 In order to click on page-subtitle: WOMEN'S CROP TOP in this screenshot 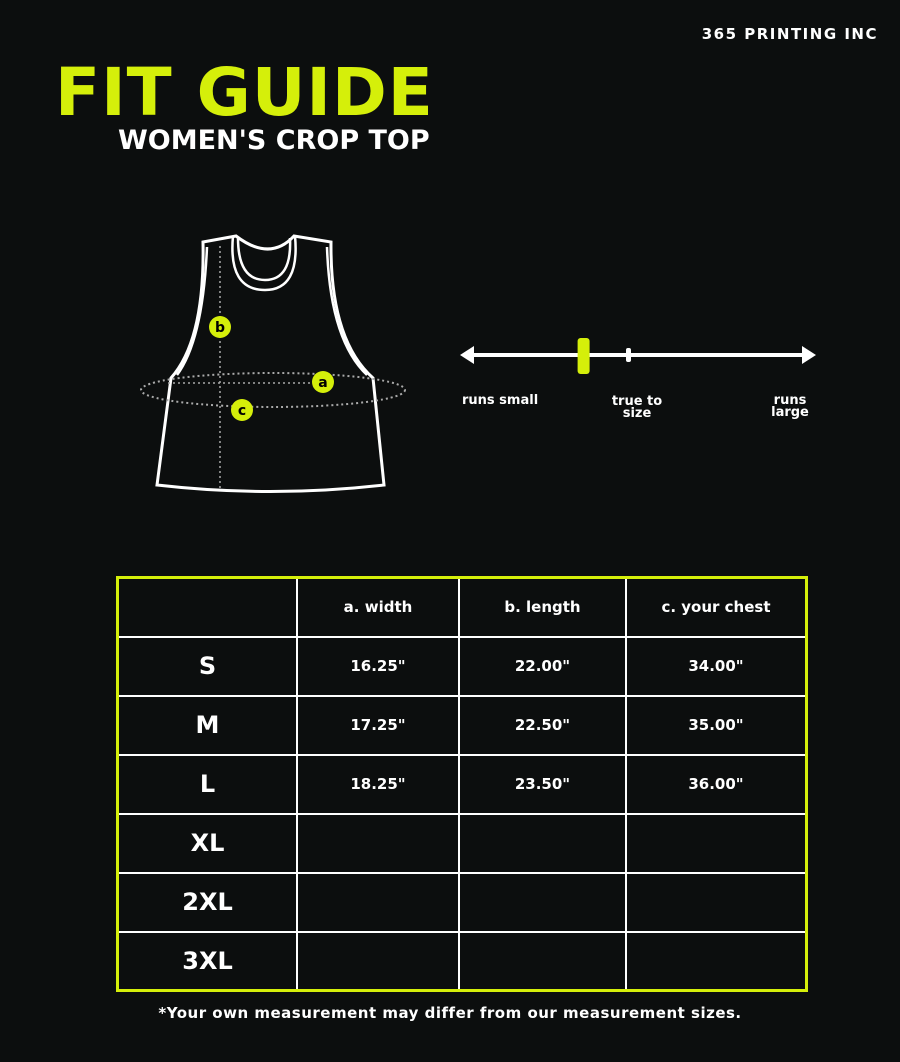, I will do `click(274, 140)`.